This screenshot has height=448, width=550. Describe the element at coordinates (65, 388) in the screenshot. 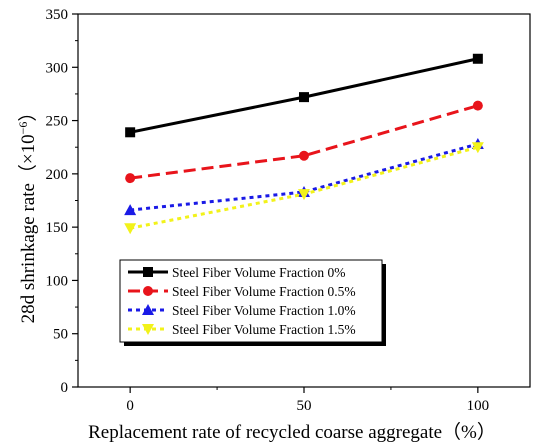

I see `y-tick-label: 0` at that location.